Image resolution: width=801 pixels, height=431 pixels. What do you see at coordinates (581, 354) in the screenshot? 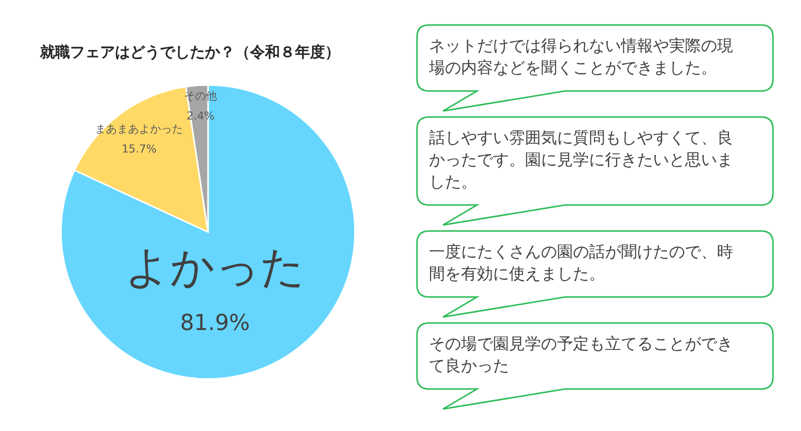
I see `text: その場で園見学の予定も立てることができて良かった` at bounding box center [581, 354].